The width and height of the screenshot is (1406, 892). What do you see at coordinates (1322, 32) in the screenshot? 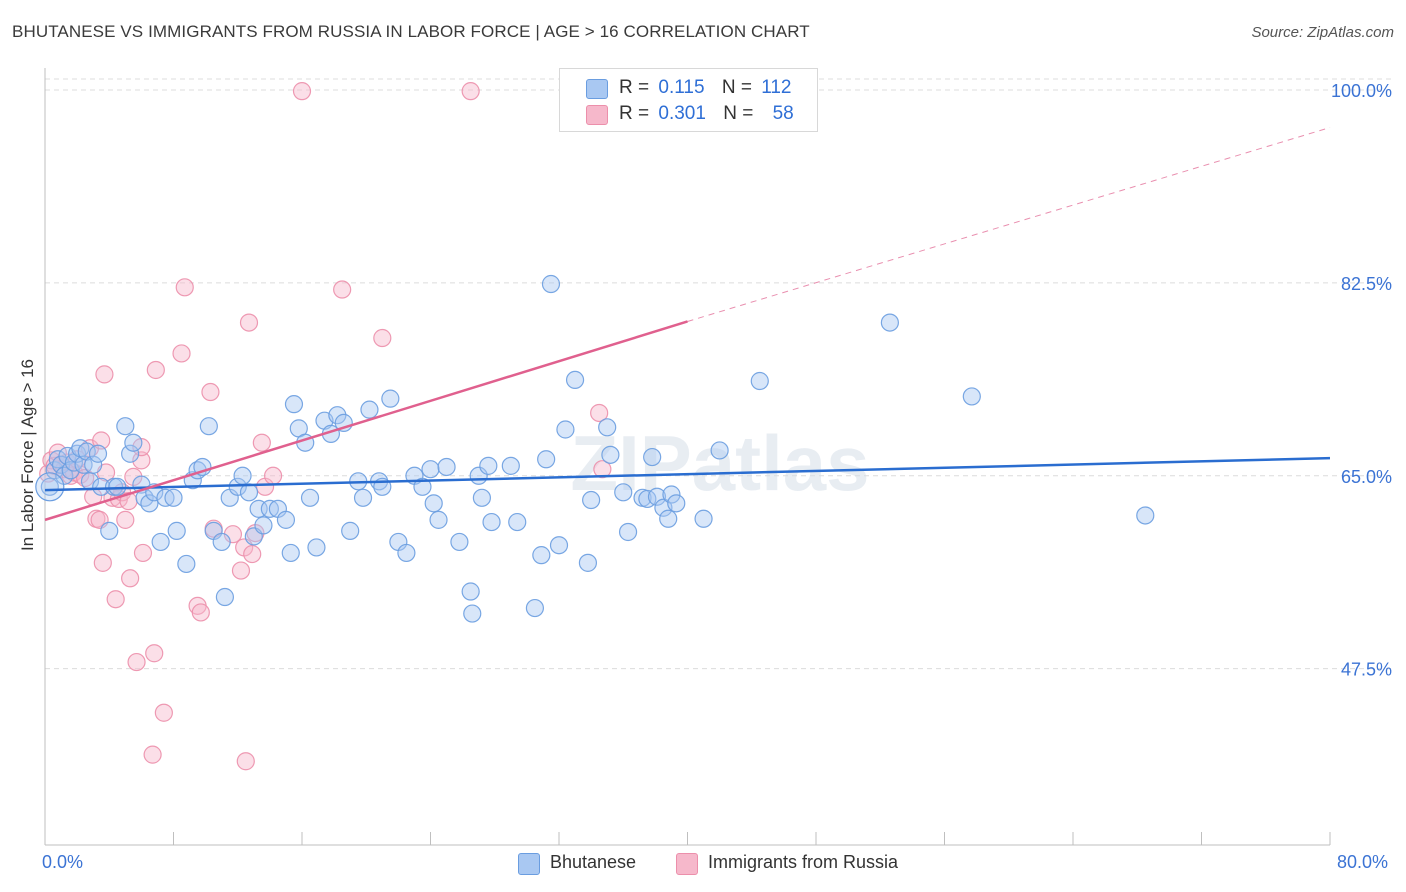
I see `source-label: Source: ZipAtlas.com` at bounding box center [1322, 32].